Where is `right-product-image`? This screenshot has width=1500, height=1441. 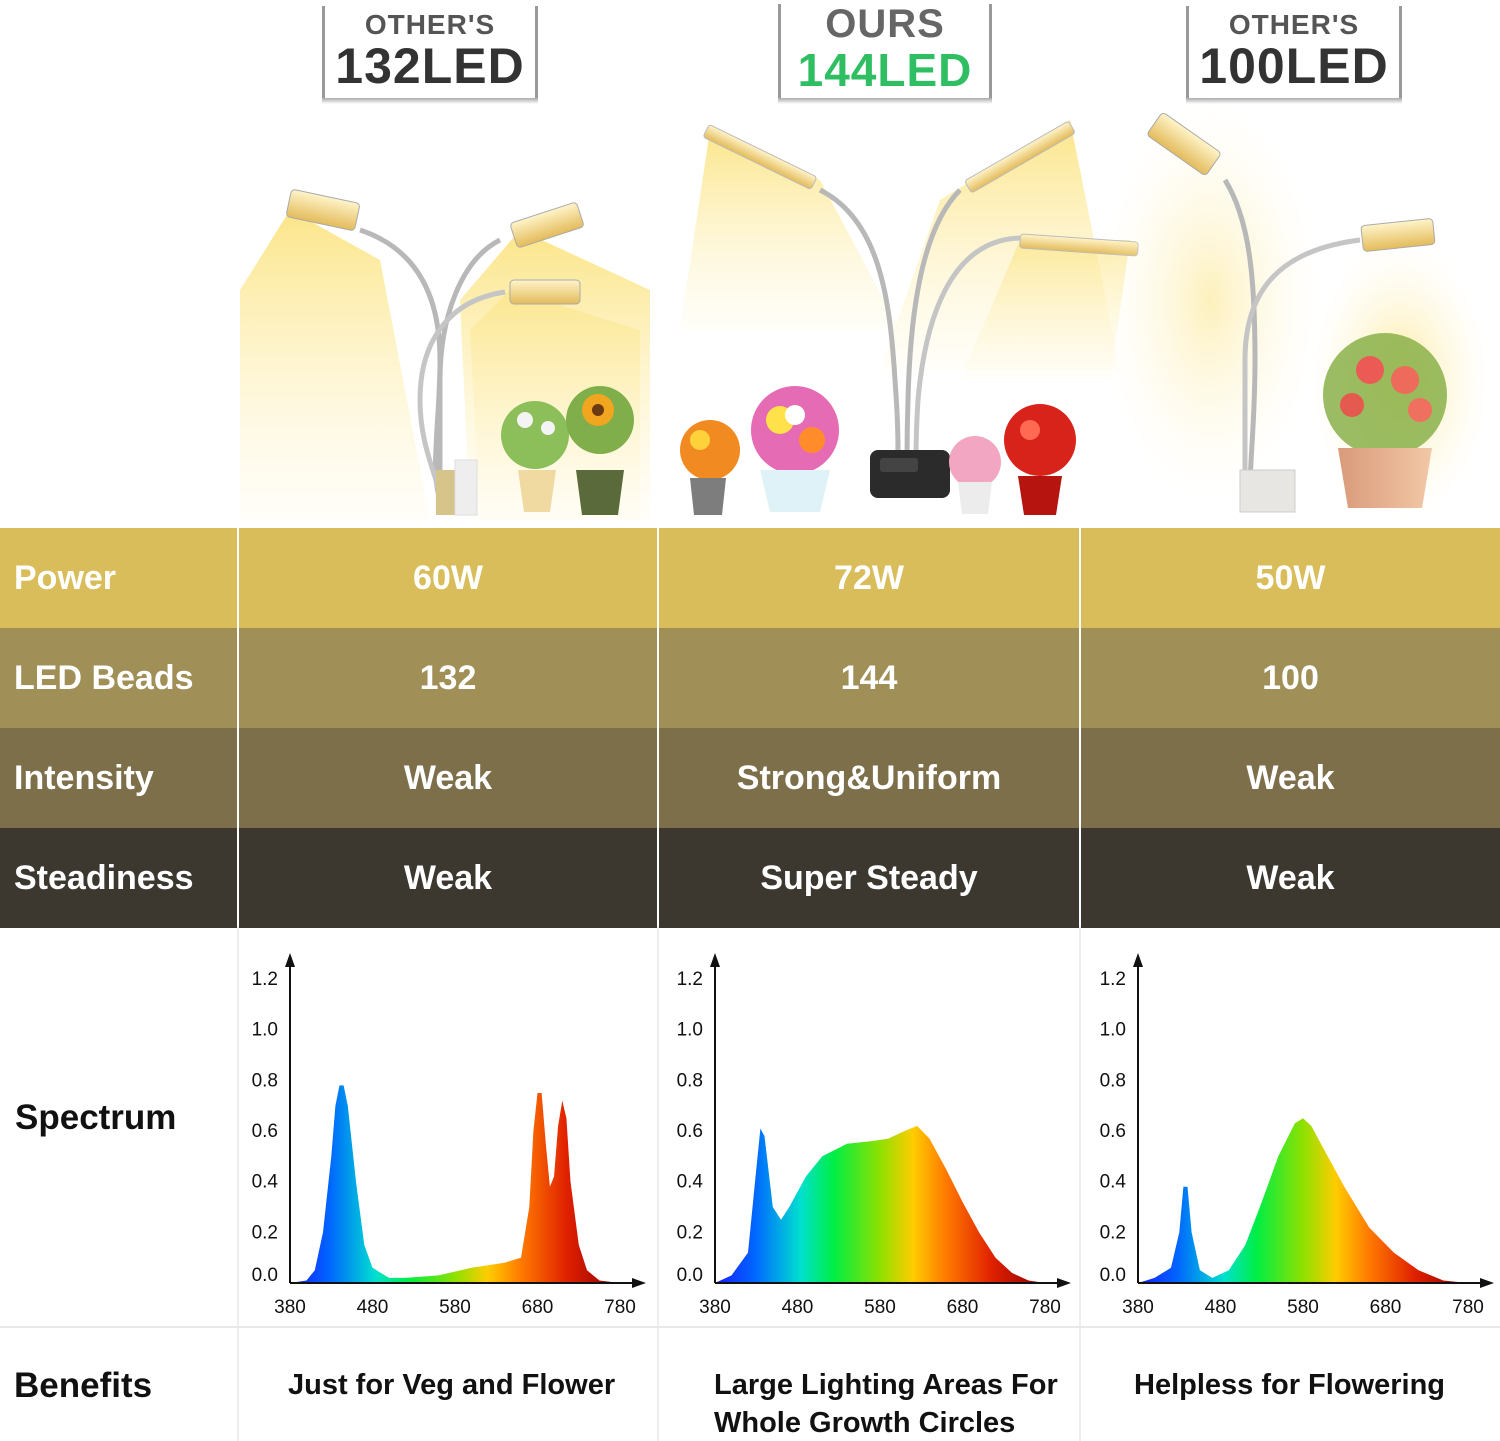 right-product-image is located at coordinates (1295, 310).